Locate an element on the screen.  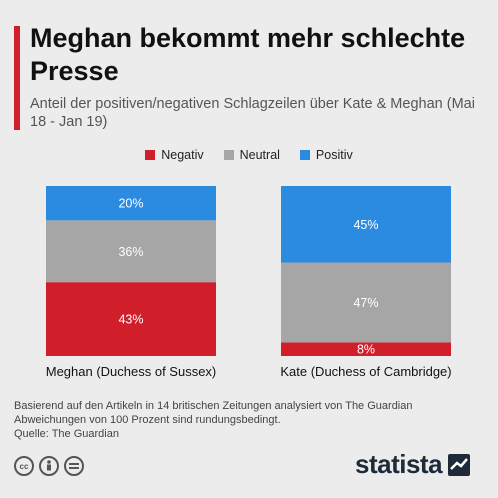
legend-label-negativ: Negativ is located at coordinates (182, 155).